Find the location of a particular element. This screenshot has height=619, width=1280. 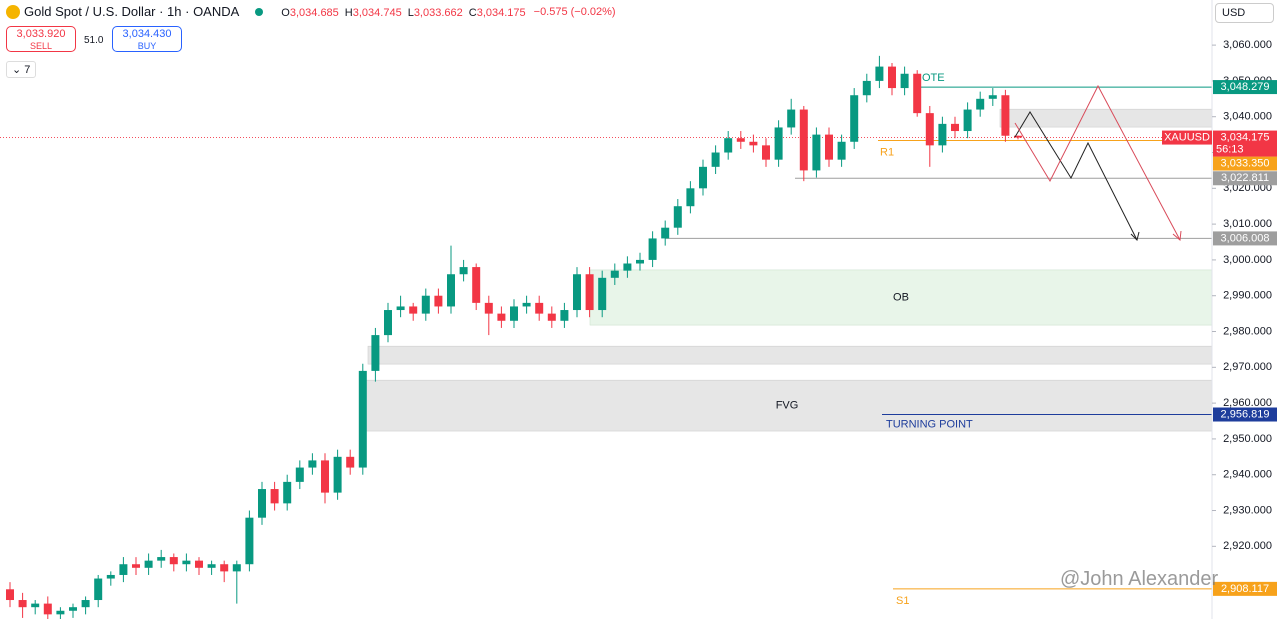

indicators-toggle: ⌄ 7 is located at coordinates (21, 69).